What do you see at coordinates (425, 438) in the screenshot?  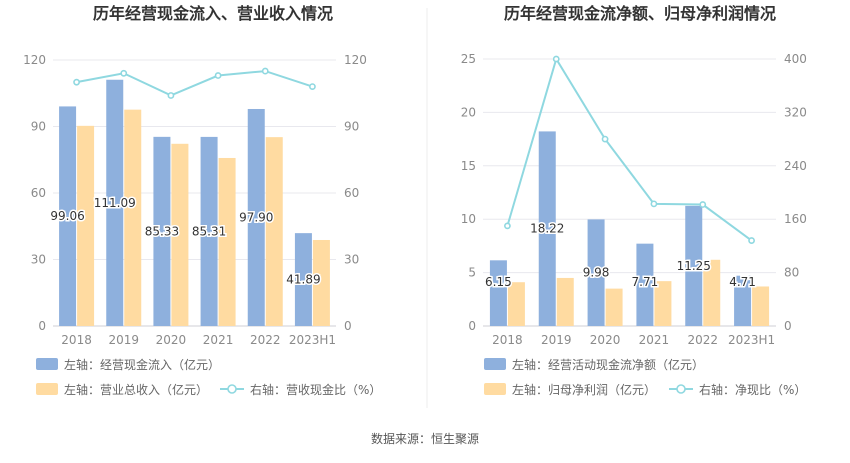 I see `data-source-text: 数据来源：恒生聚源` at bounding box center [425, 438].